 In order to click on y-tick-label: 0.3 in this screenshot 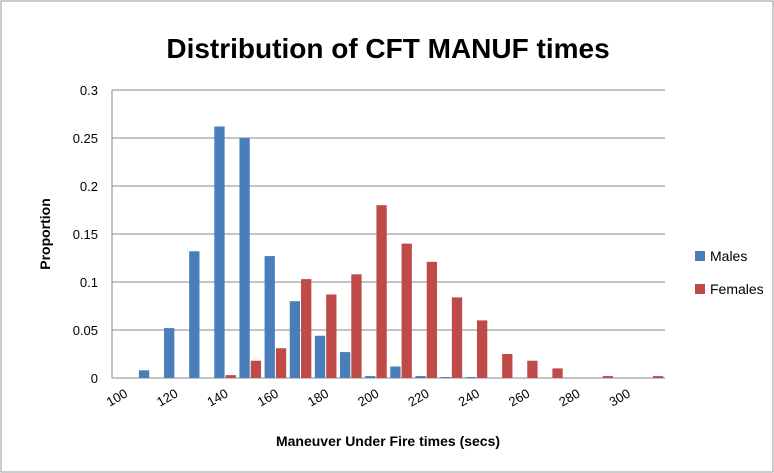, I will do `click(89, 90)`.